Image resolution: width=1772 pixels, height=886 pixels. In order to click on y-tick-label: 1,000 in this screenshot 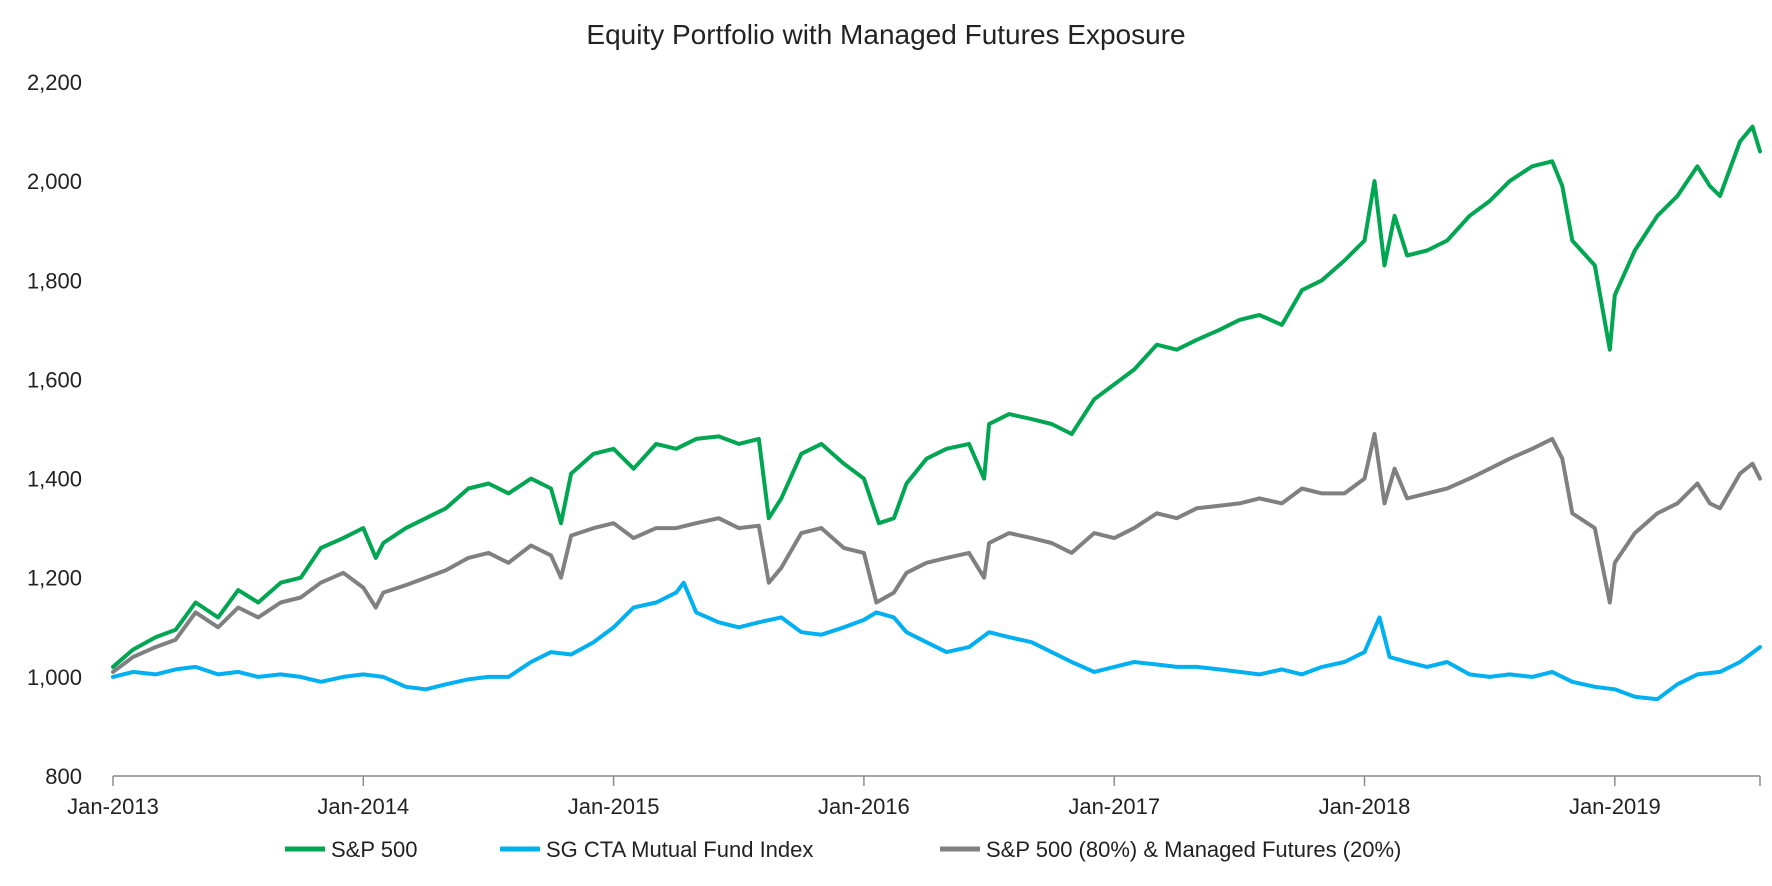, I will do `click(54, 677)`.